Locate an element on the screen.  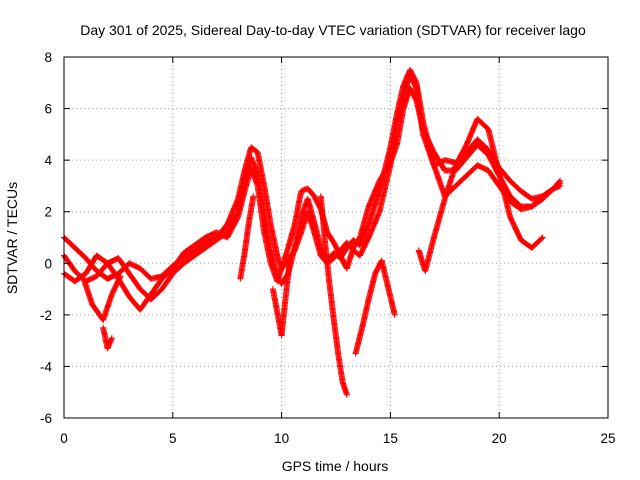
y-tick-label: 0 is located at coordinates (48, 263).